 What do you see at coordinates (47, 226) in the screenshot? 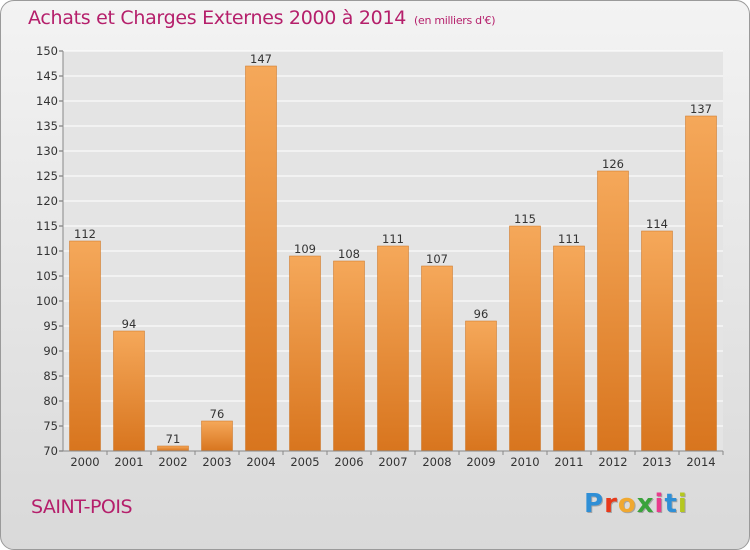
I see `y-tick-label-115: 115` at bounding box center [47, 226].